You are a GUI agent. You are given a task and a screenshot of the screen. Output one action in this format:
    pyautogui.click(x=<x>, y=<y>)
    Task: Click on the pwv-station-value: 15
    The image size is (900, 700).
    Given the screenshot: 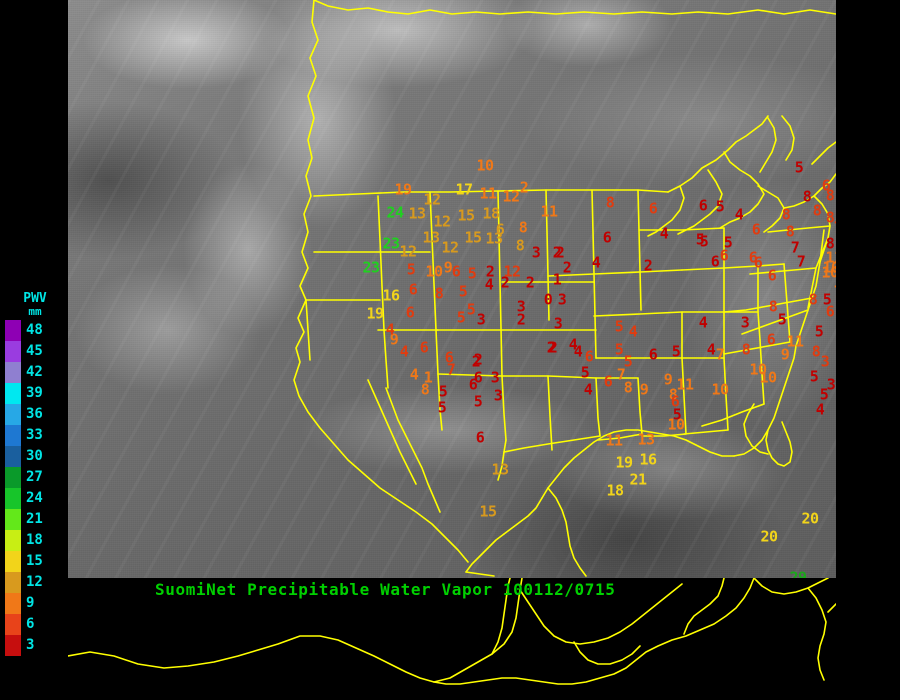 What is the action you would take?
    pyautogui.click(x=473, y=237)
    